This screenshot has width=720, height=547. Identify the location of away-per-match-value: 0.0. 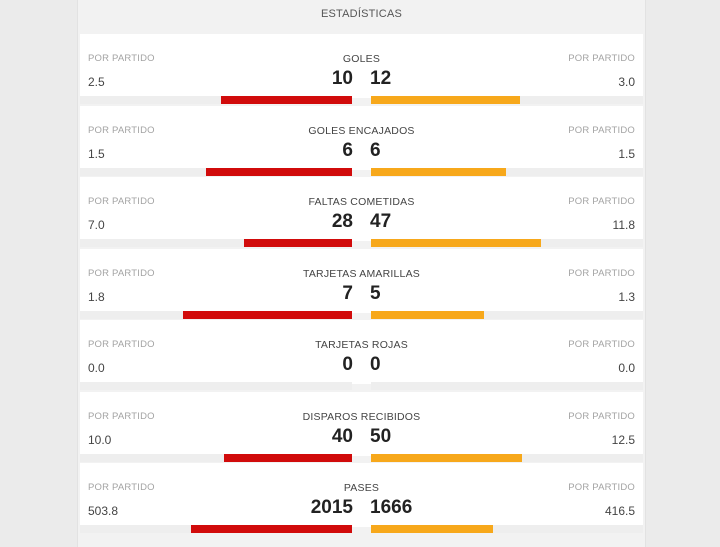
(626, 368).